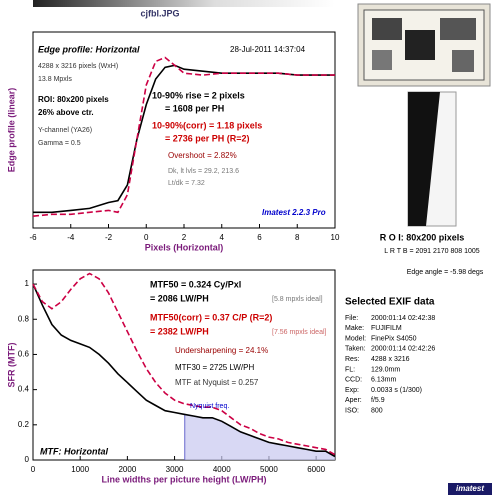 This screenshot has height=500, width=500. Describe the element at coordinates (390, 302) in the screenshot. I see `exif-title: Selected EXIF data` at that location.